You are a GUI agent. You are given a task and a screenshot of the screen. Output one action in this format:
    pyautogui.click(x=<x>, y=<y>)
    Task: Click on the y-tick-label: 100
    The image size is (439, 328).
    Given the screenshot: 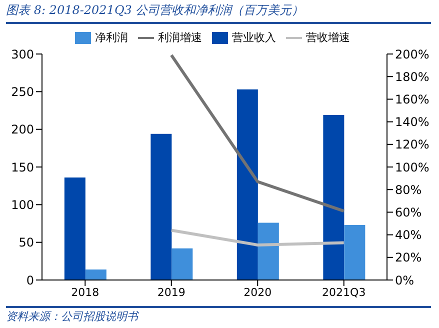 What is the action you would take?
    pyautogui.click(x=22, y=205)
    